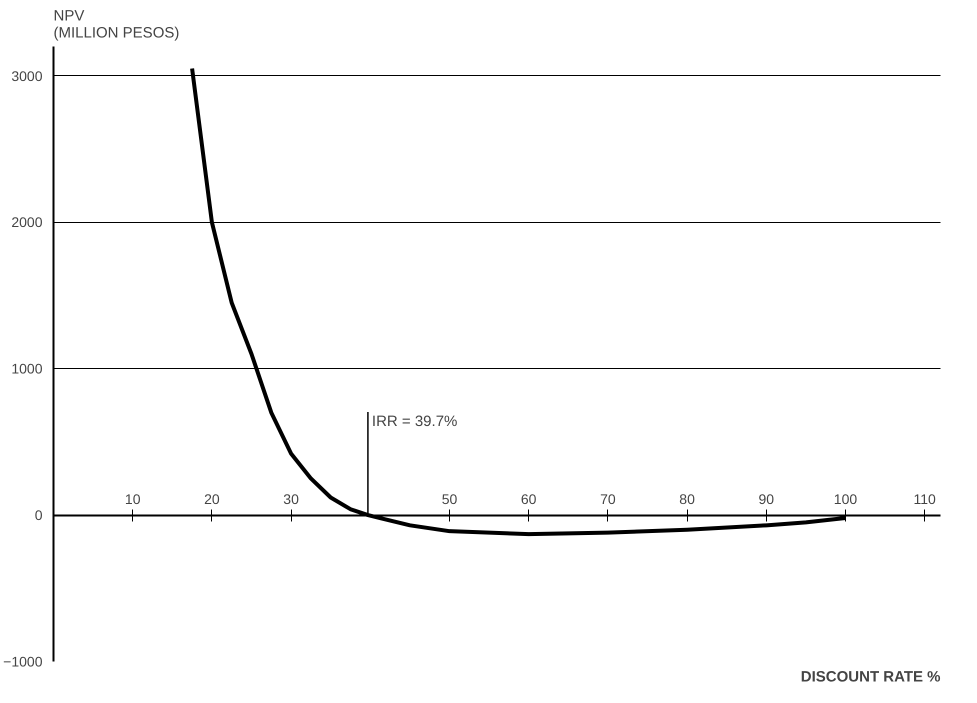  I want to click on y-tick-label: 0, so click(38, 515).